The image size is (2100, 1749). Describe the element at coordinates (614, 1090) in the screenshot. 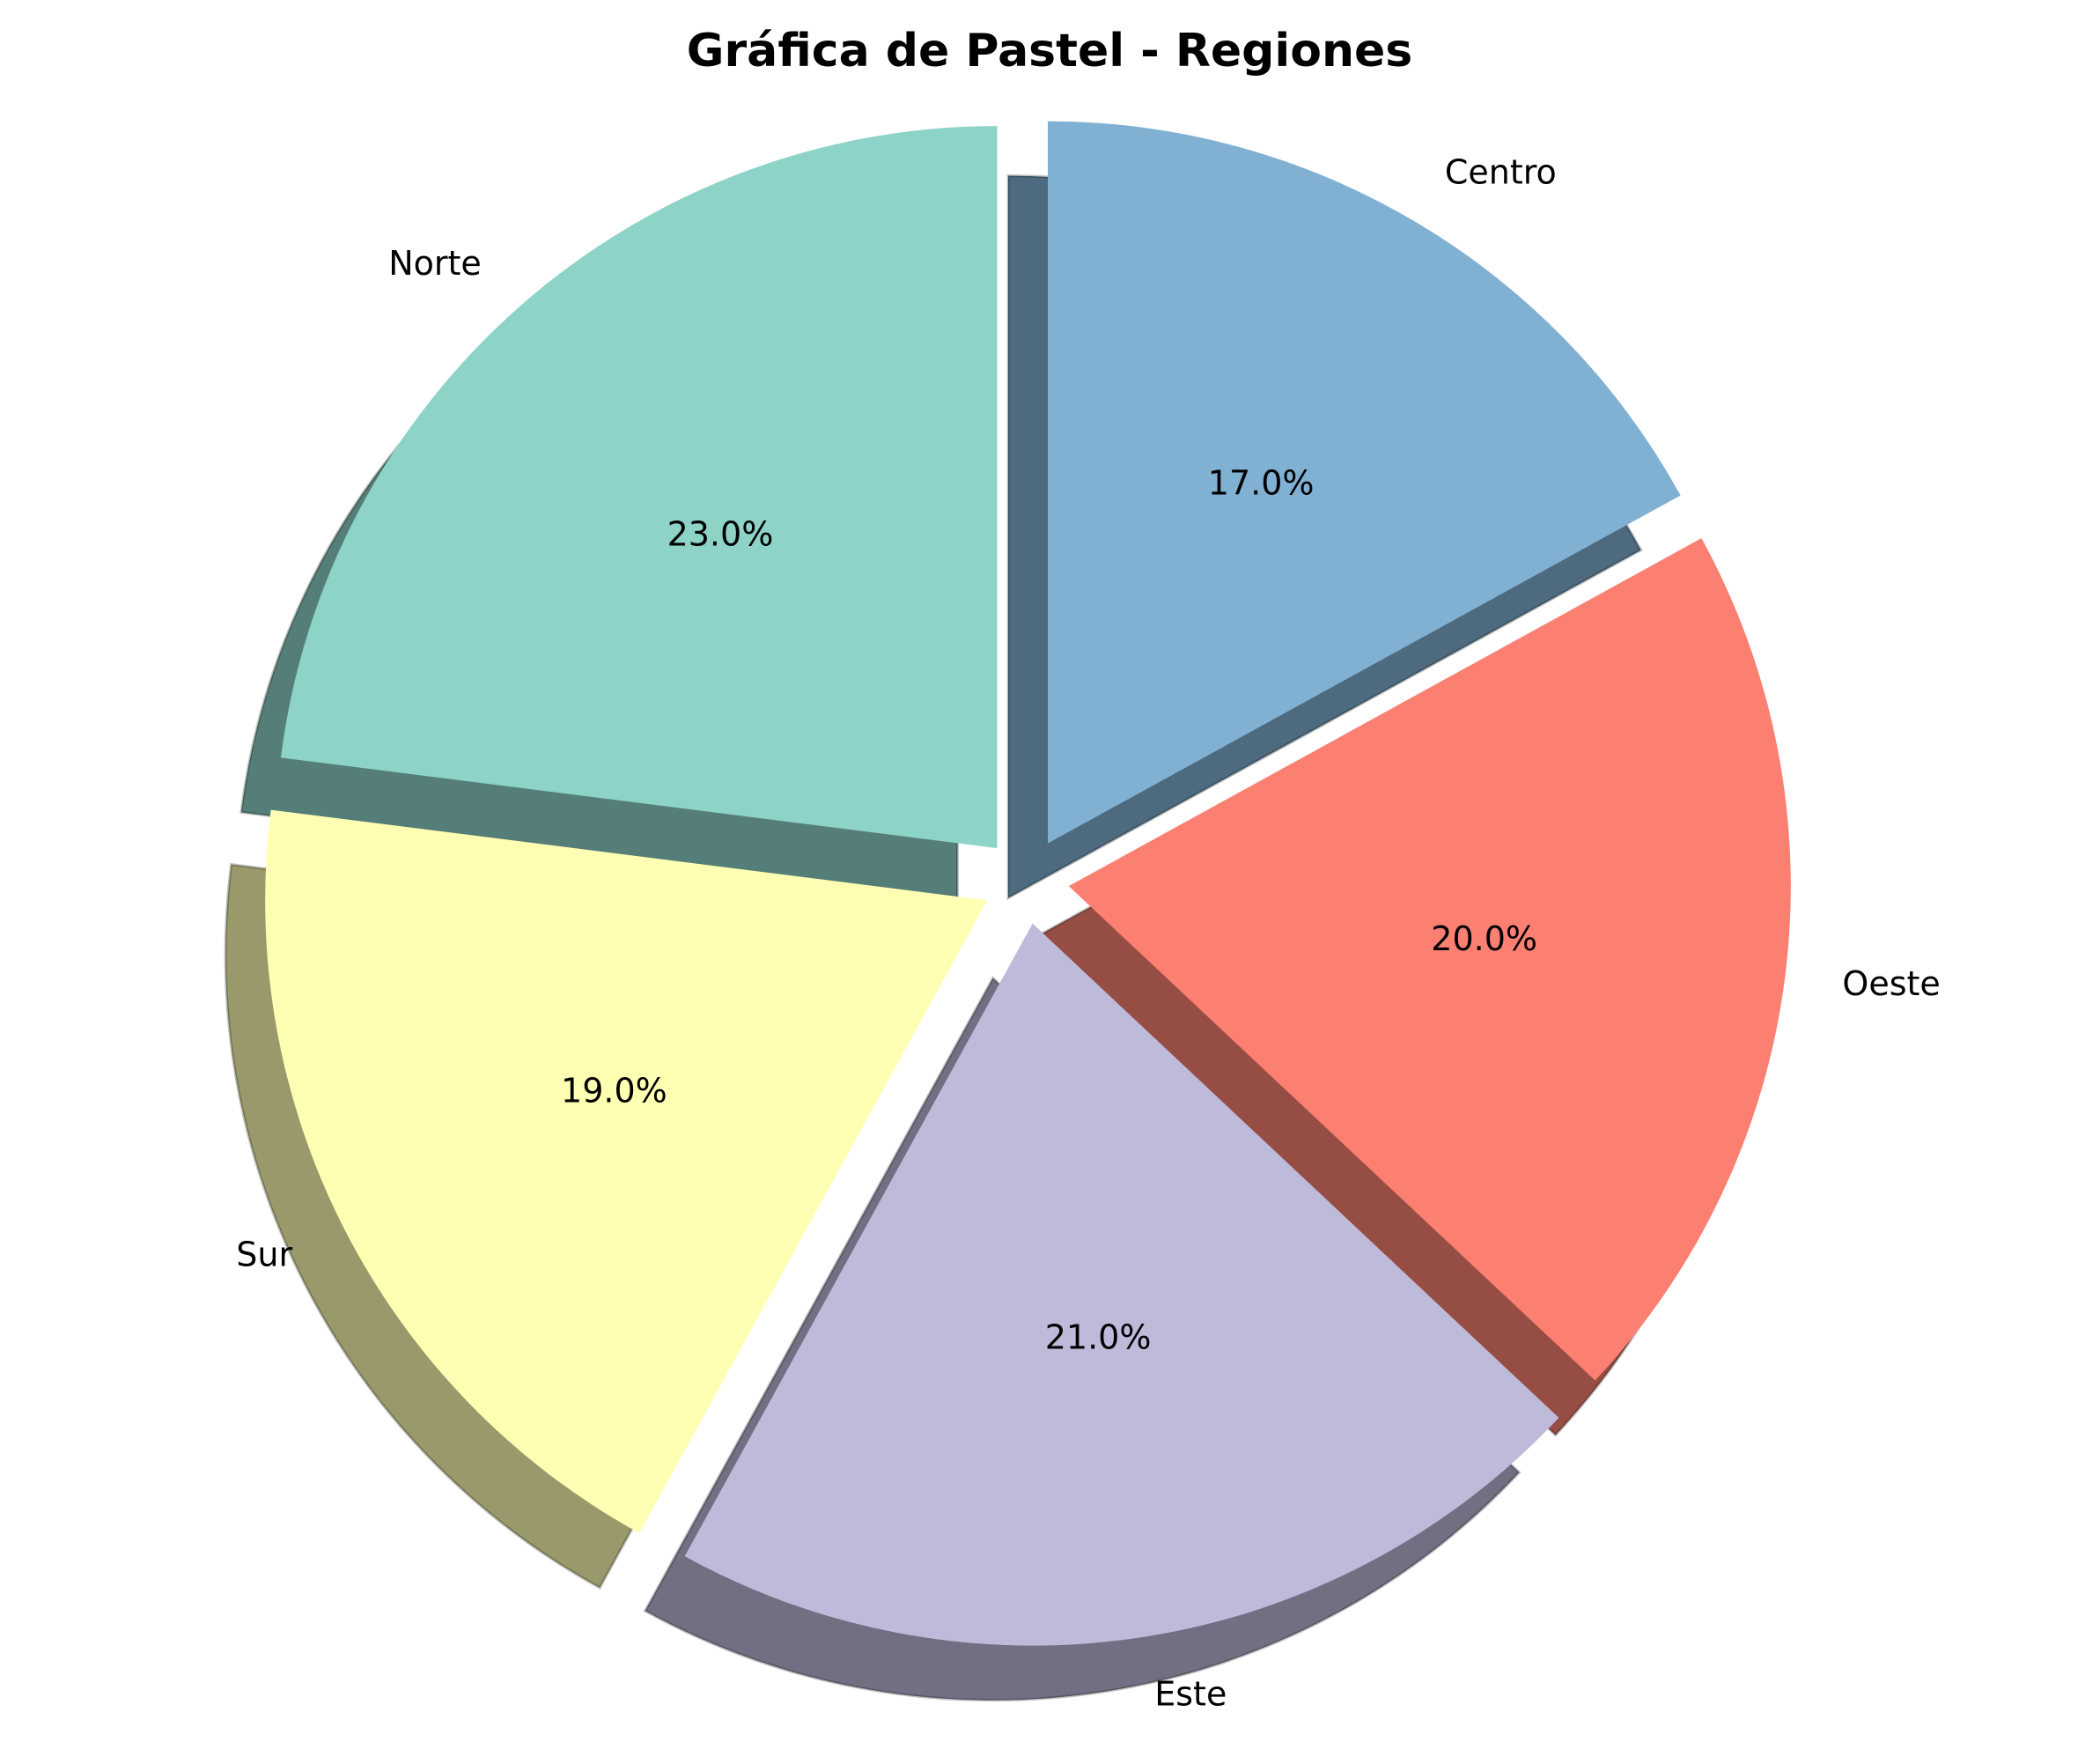

I see `percent-label-sur: 19.0%` at that location.